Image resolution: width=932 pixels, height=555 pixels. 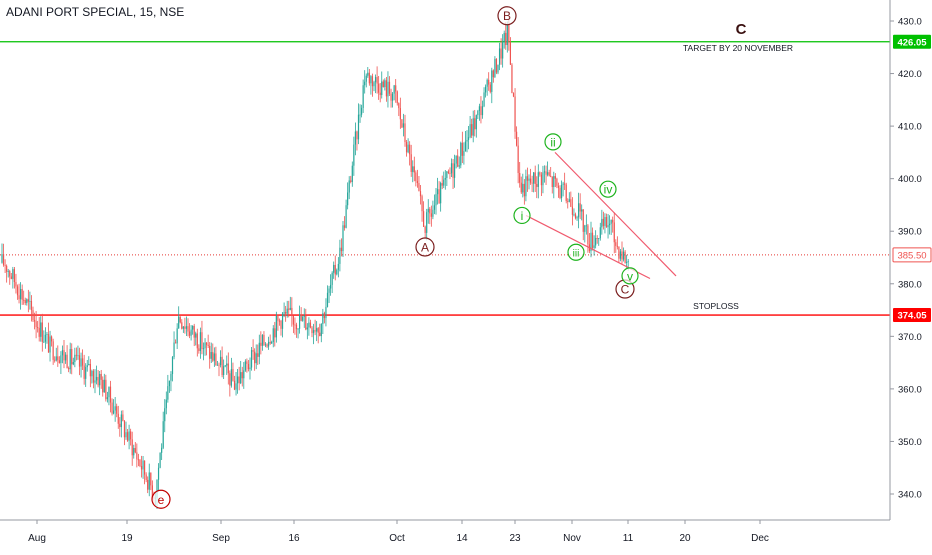 What do you see at coordinates (910, 337) in the screenshot?
I see `price-tick-label-3: 370.0` at bounding box center [910, 337].